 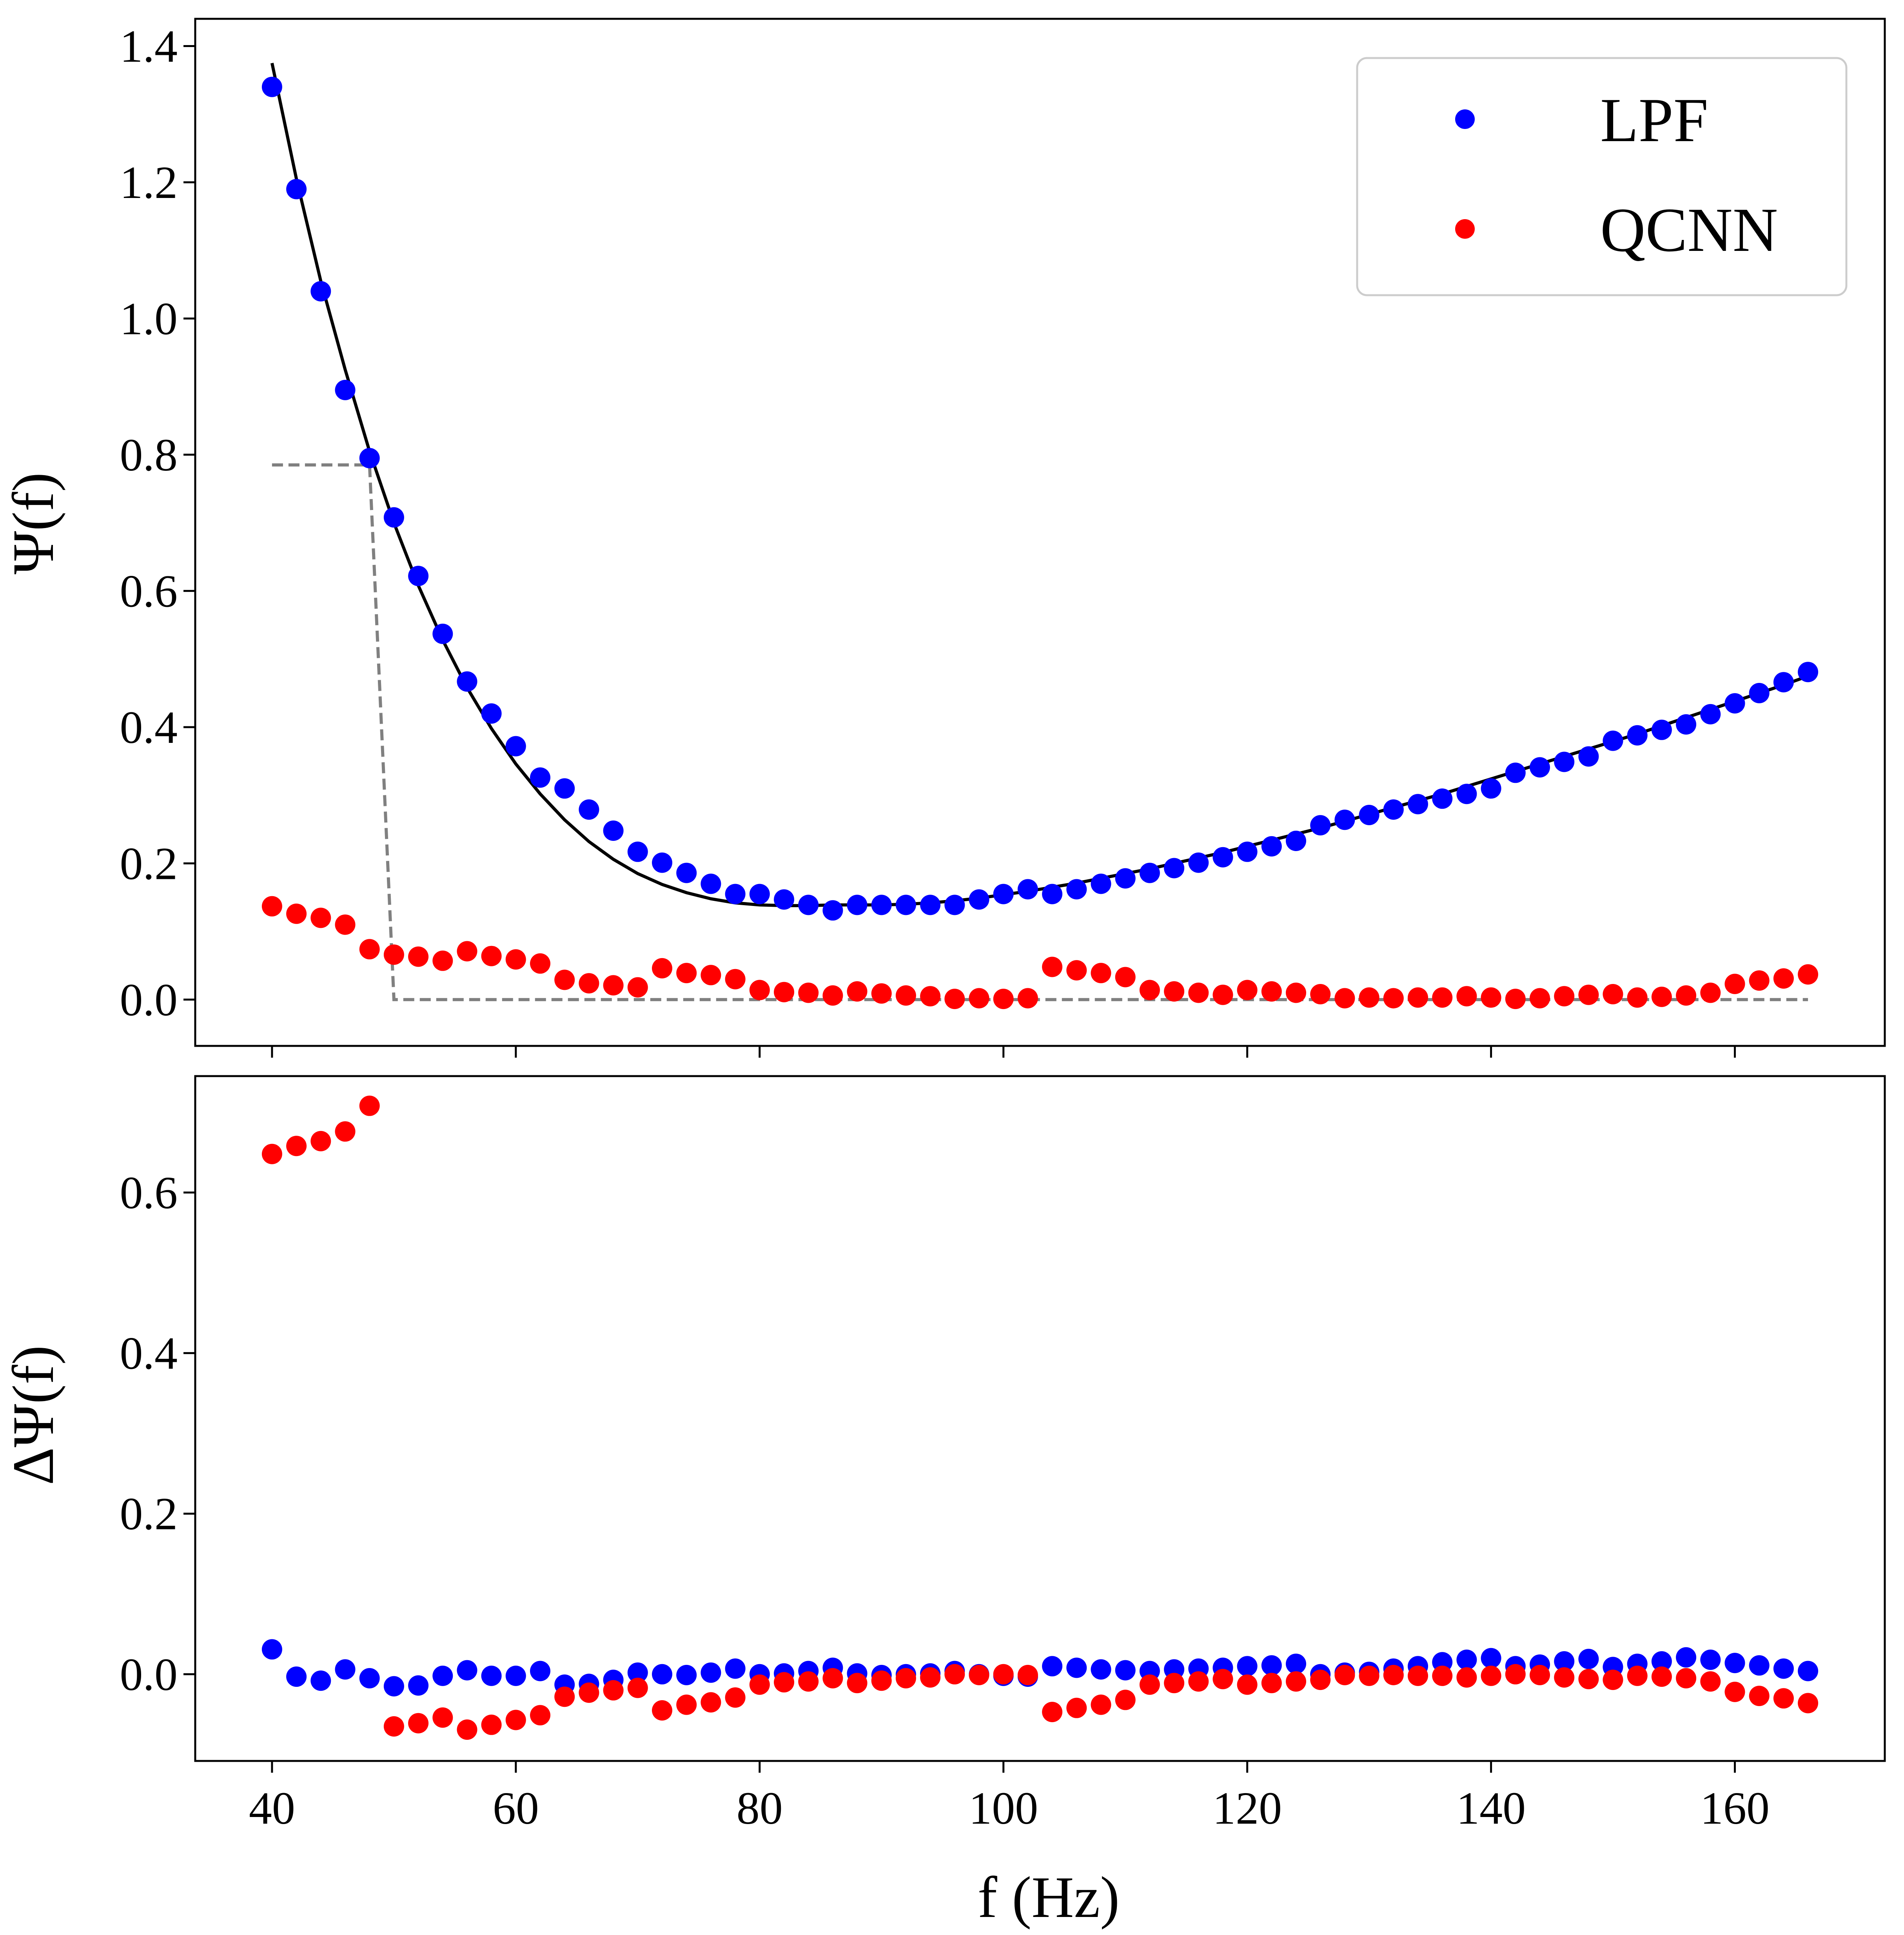 I want to click on y-tick-label: 0.2, so click(x=149, y=1514).